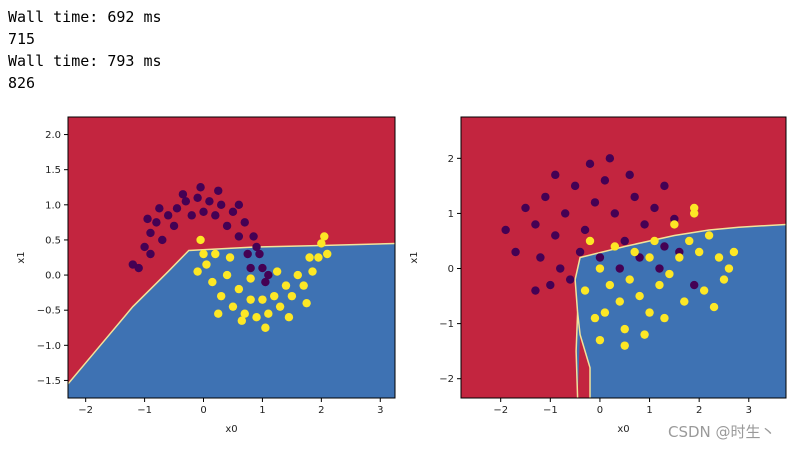 The width and height of the screenshot is (803, 449). What do you see at coordinates (49, 381) in the screenshot?
I see `y-tick-label: −1.5` at bounding box center [49, 381].